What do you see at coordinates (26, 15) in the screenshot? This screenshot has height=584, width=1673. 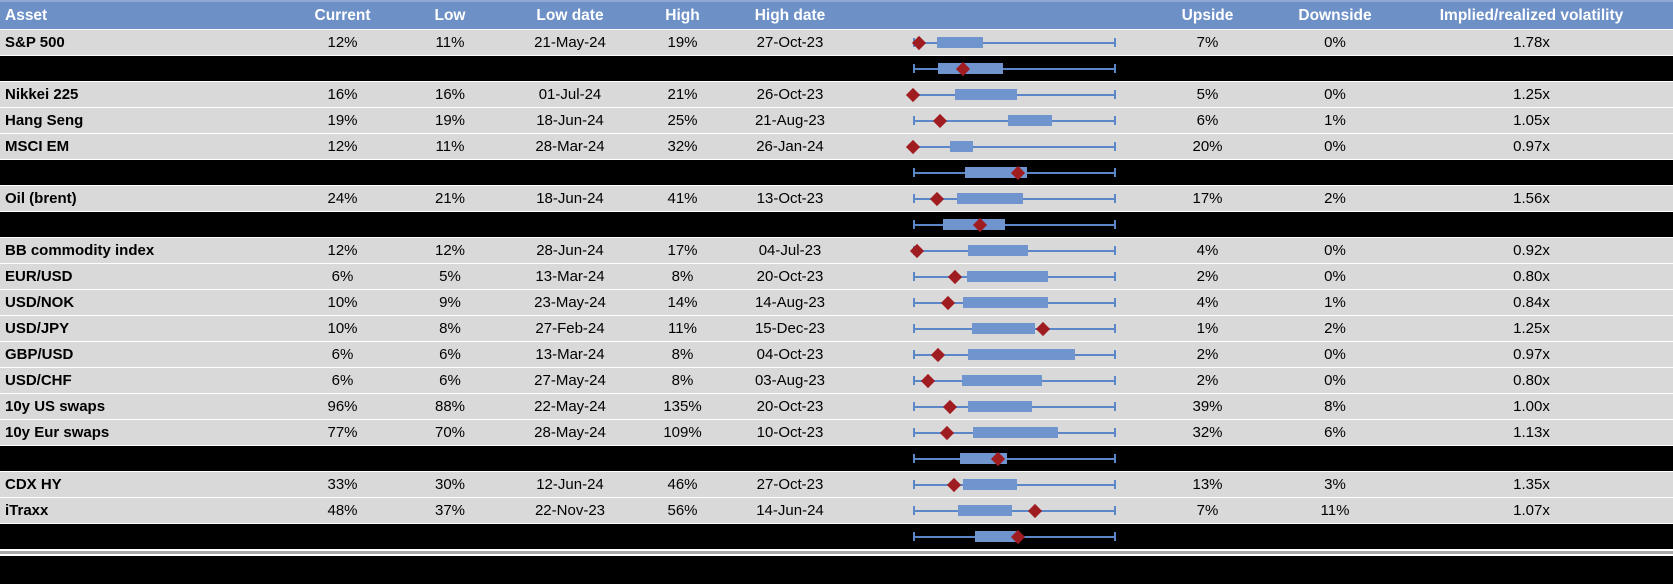 I see `col-header-asset: Asset` at bounding box center [26, 15].